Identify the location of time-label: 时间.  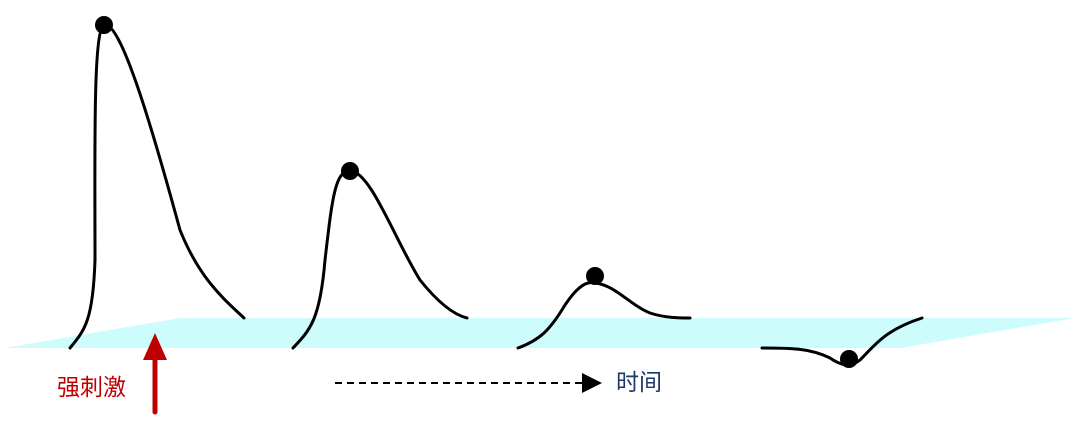
(639, 383).